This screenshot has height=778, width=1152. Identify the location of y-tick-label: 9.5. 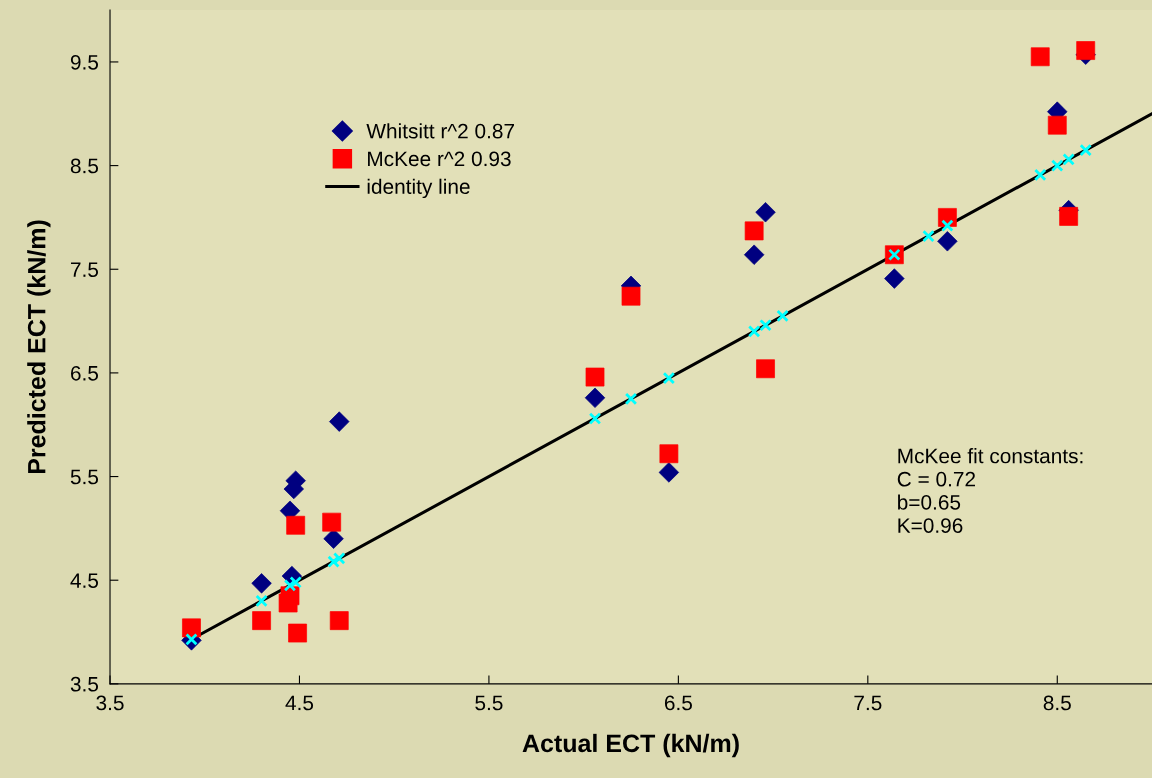
(84, 62).